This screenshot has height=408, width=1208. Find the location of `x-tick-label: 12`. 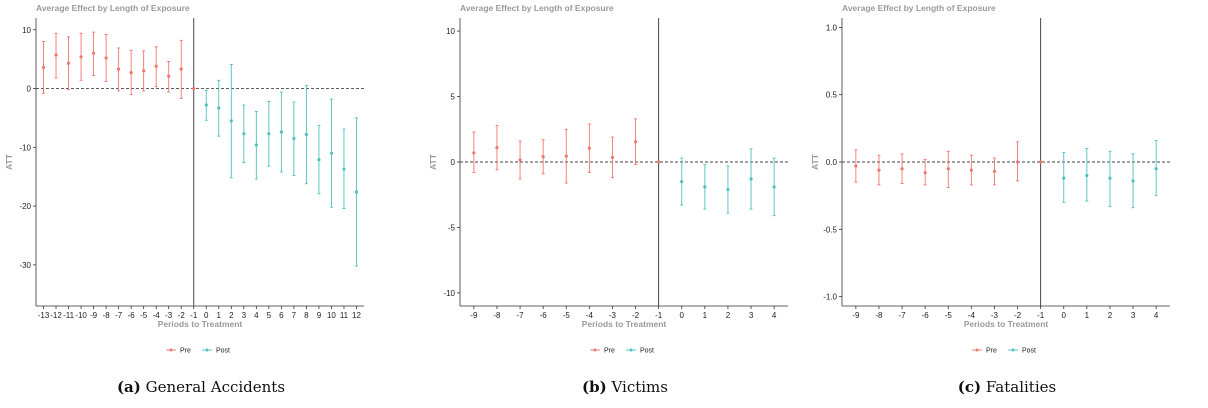

x-tick-label: 12 is located at coordinates (356, 315).